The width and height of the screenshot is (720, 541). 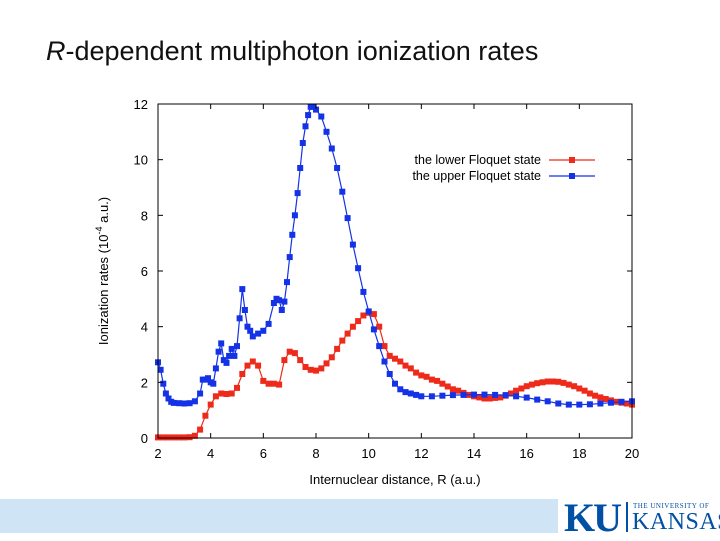 I want to click on y-tick-label: 10, so click(x=141, y=160).